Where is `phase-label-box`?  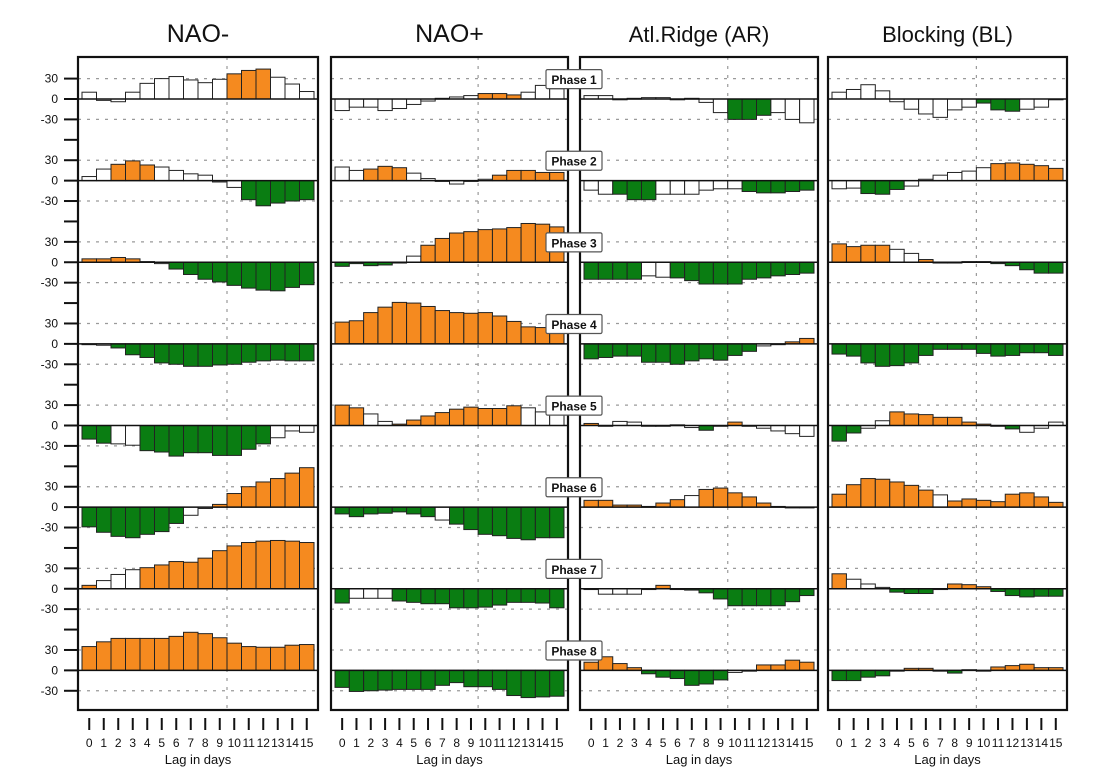
phase-label-box is located at coordinates (574, 650).